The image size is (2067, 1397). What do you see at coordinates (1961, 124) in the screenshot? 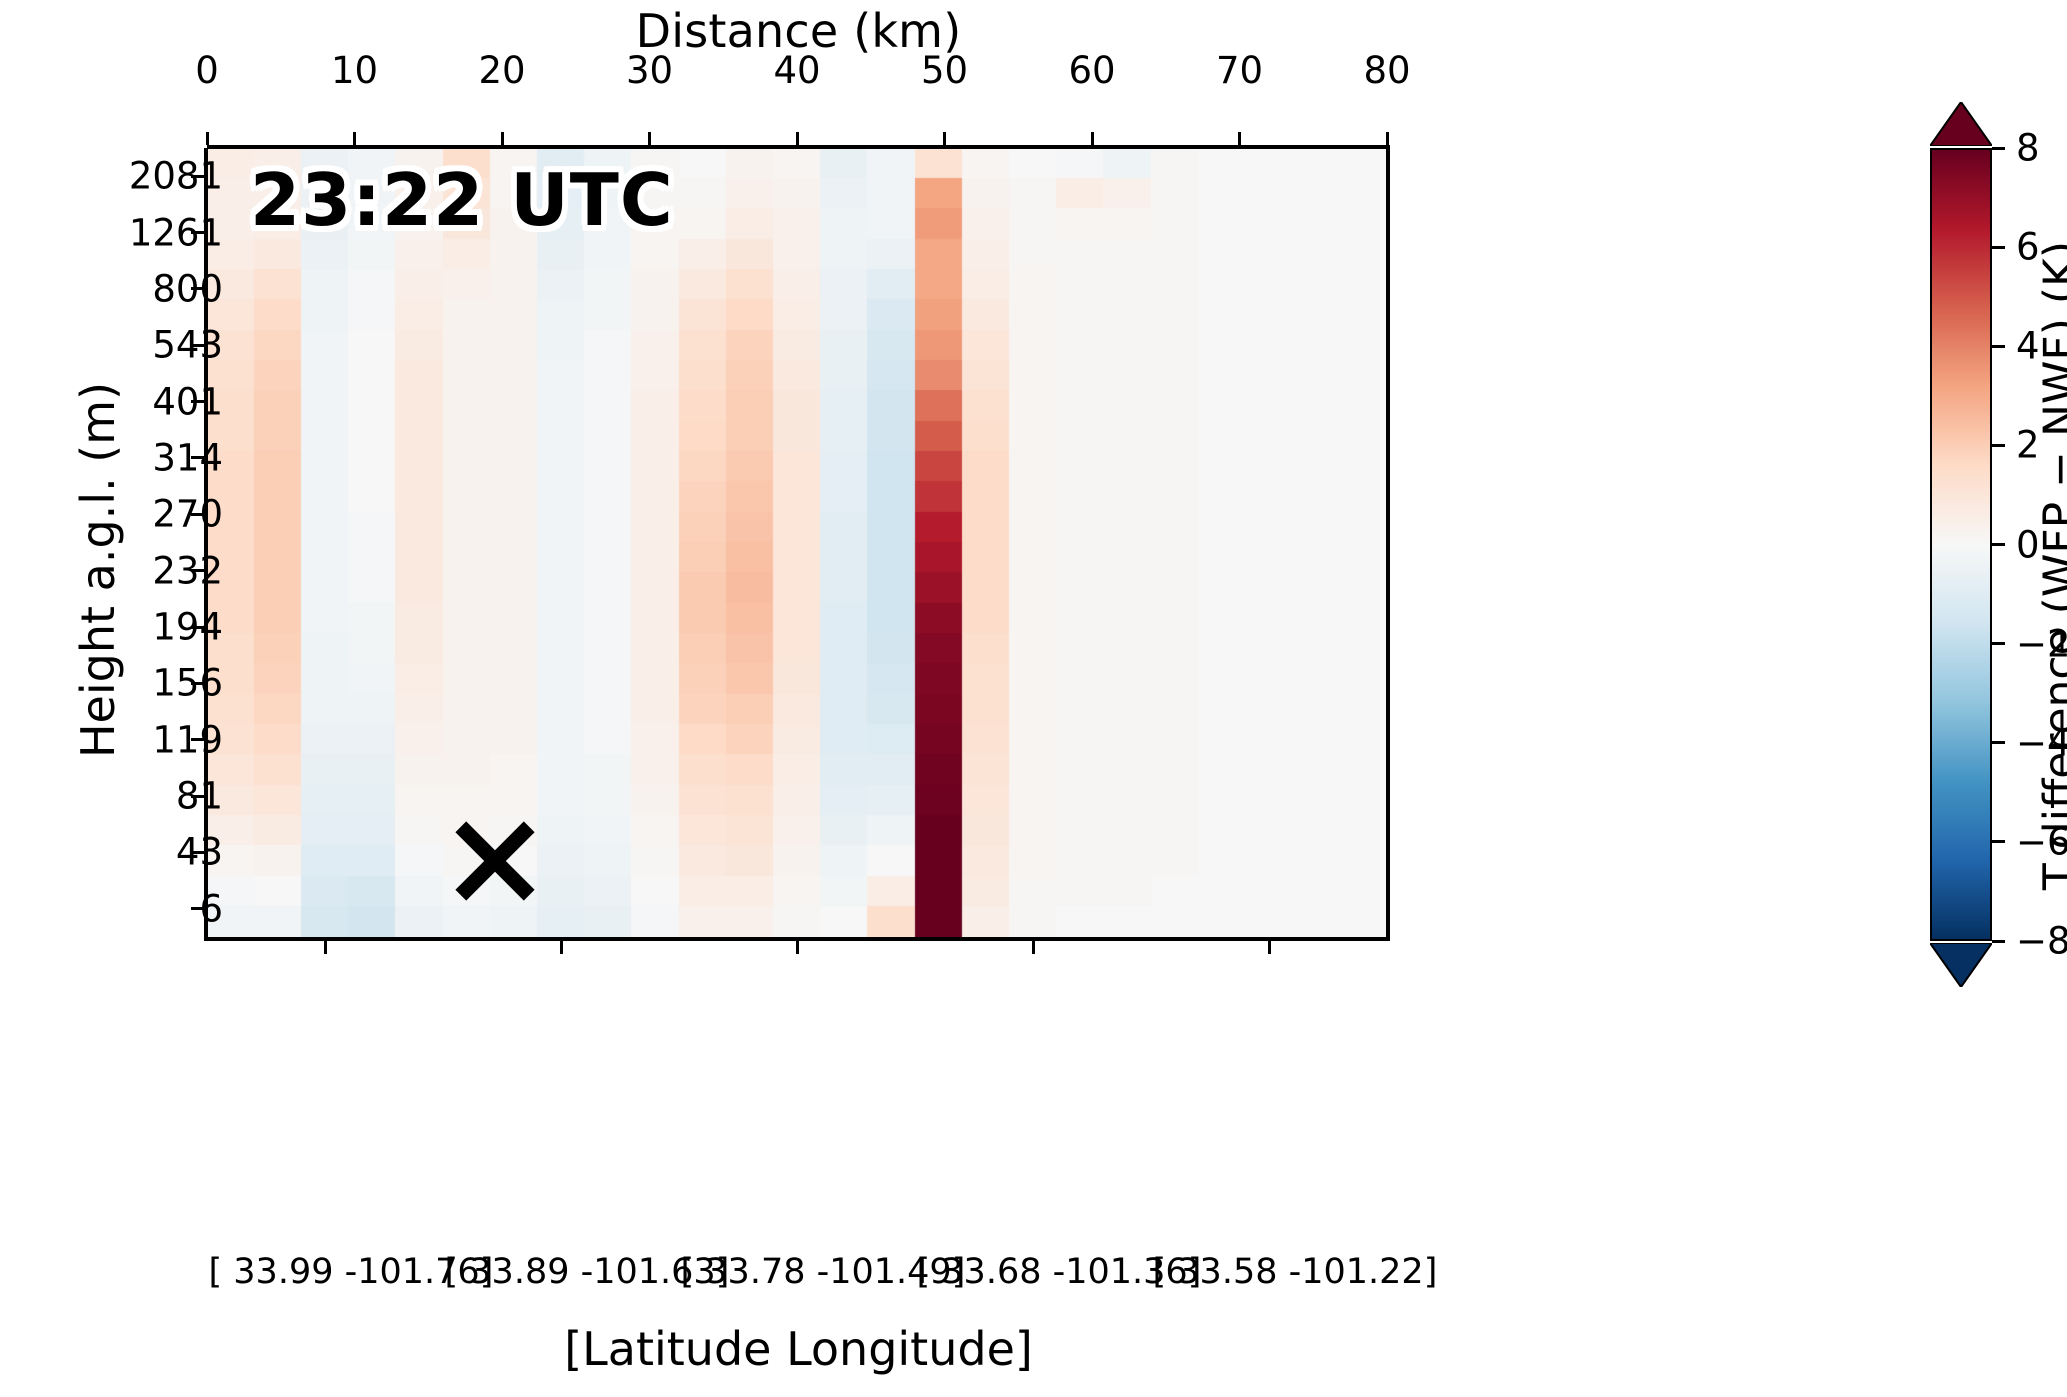
I see `colorbar-extend-max-arrow-icon` at bounding box center [1961, 124].